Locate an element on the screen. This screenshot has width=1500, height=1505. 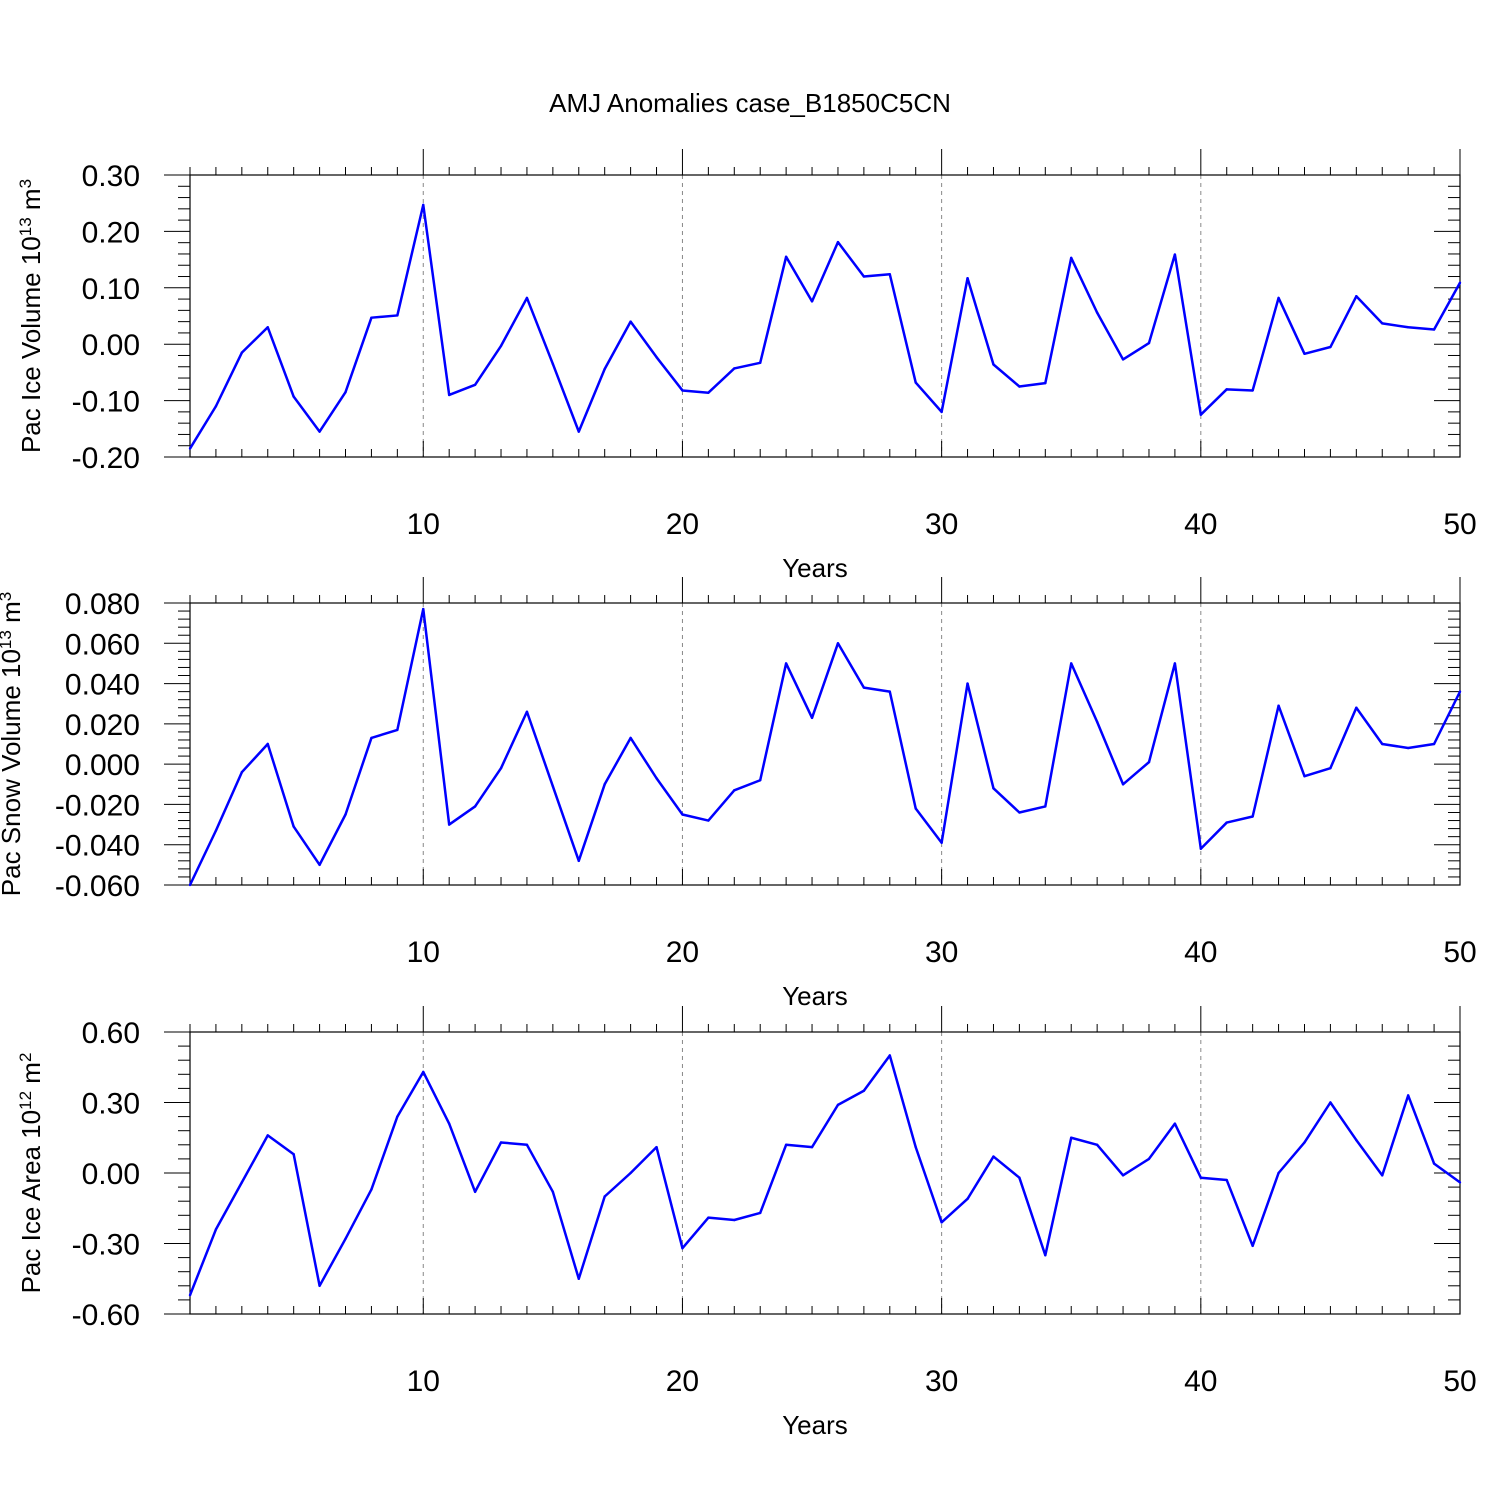
y-tick-label: 0.60 is located at coordinates (111, 1033).